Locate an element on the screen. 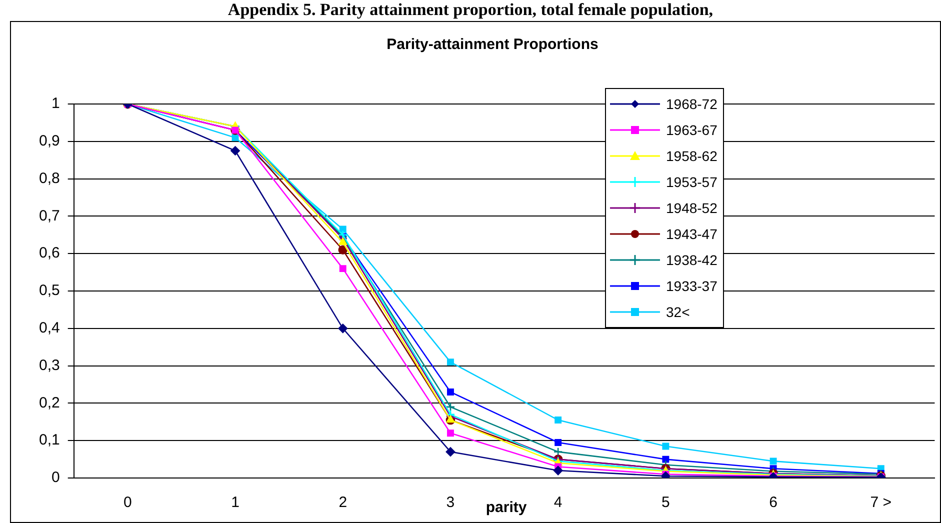  x-tick-label: 7 > is located at coordinates (881, 503).